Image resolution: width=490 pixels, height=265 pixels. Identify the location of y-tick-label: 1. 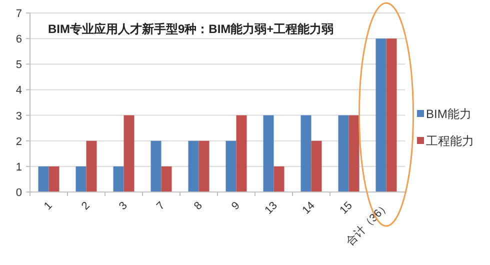
(19, 167).